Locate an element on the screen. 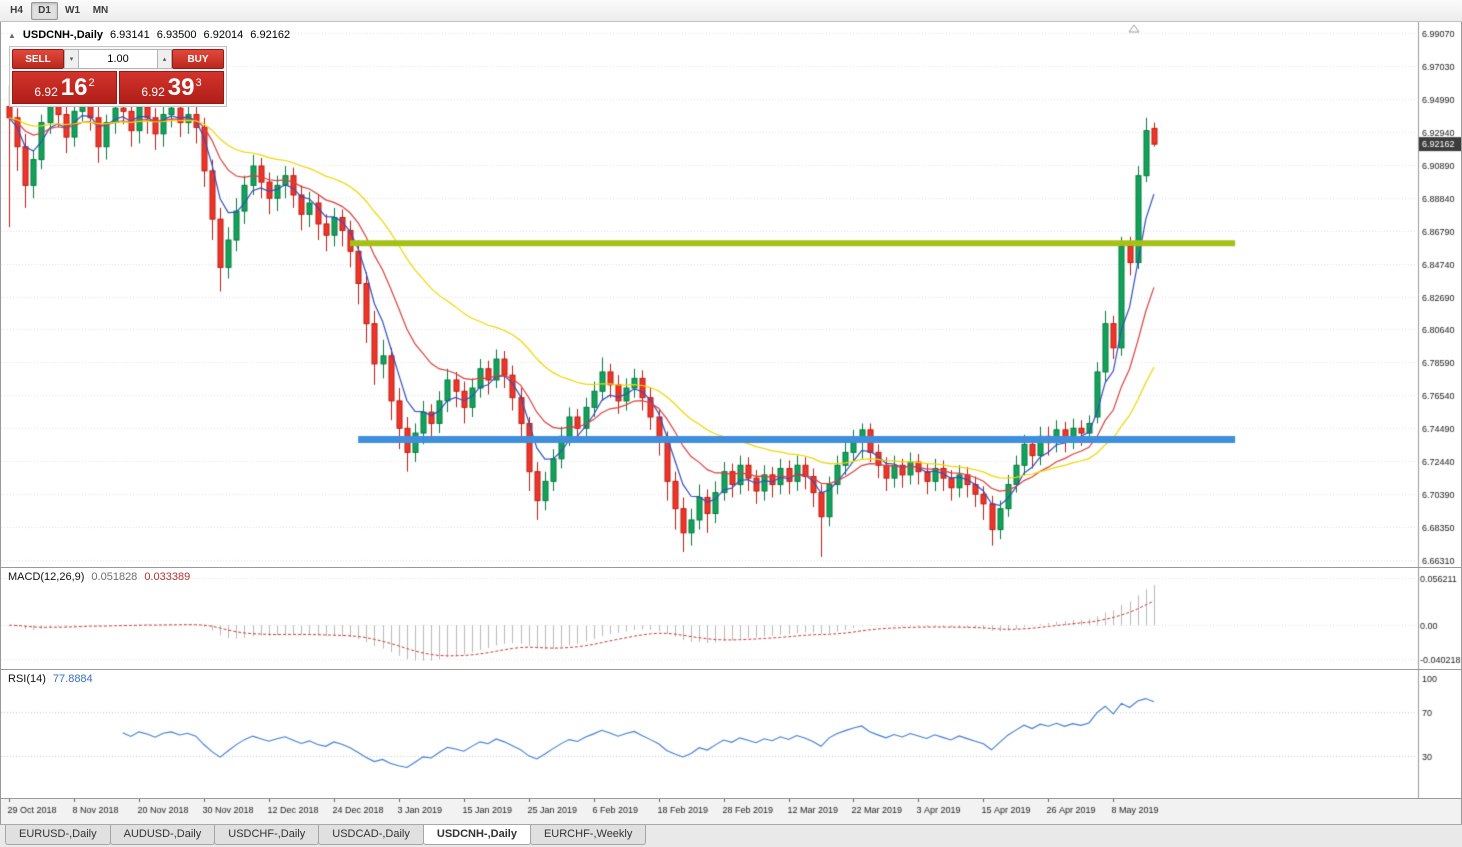 The image size is (1462, 847). timeframe-w1-button: W1 is located at coordinates (72, 11).